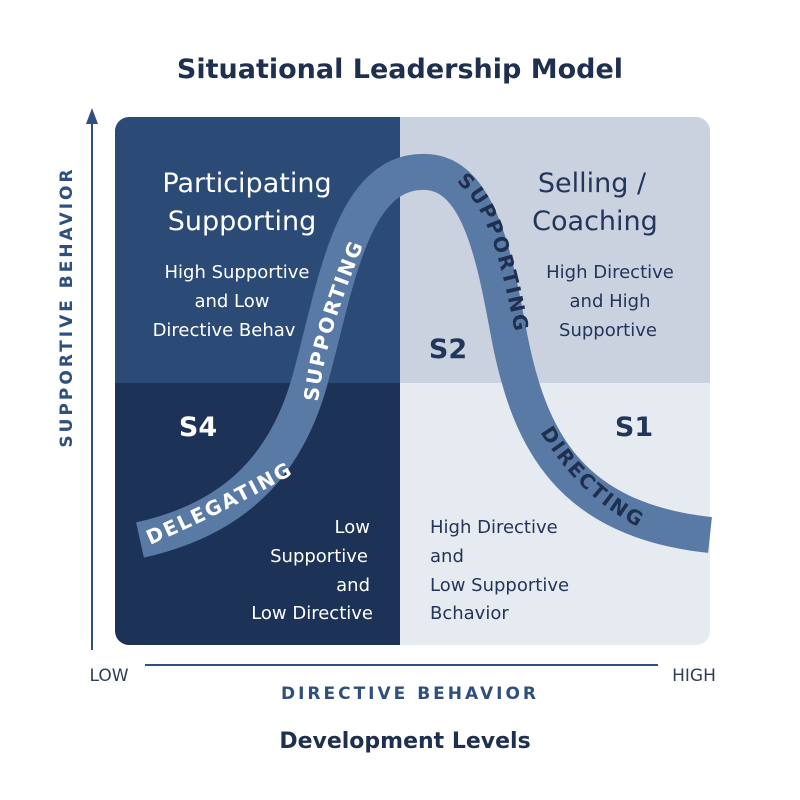 This screenshot has height=800, width=800. Describe the element at coordinates (237, 272) in the screenshot. I see `quadrant-top-left-desc-1: High Supportive` at that location.